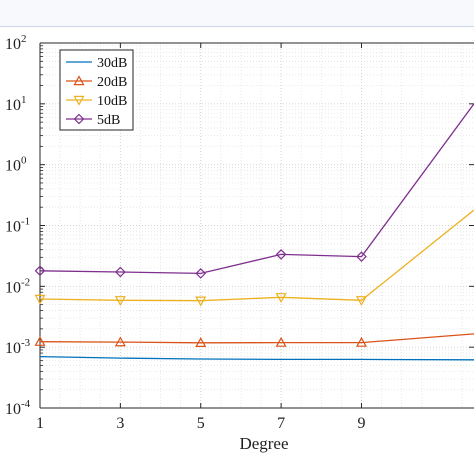 This screenshot has height=474, width=474. What do you see at coordinates (361, 423) in the screenshot?
I see `x-tick-label: 9` at bounding box center [361, 423].